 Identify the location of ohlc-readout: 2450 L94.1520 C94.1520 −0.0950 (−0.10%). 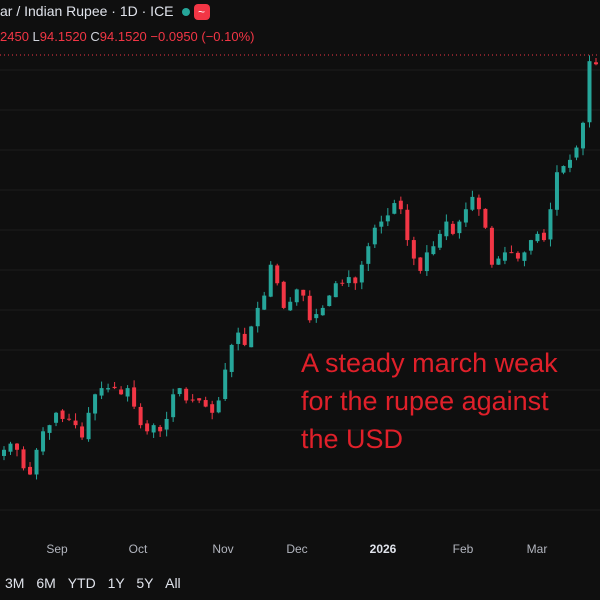
(127, 36).